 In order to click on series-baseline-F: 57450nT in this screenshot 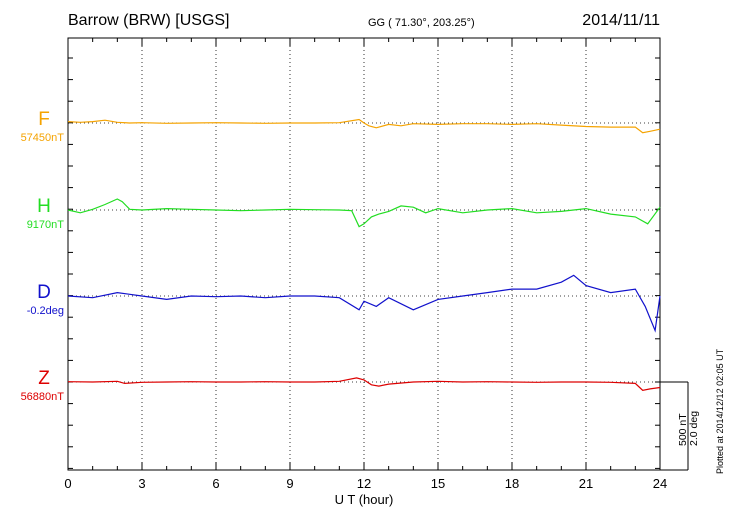, I will do `click(43, 138)`.